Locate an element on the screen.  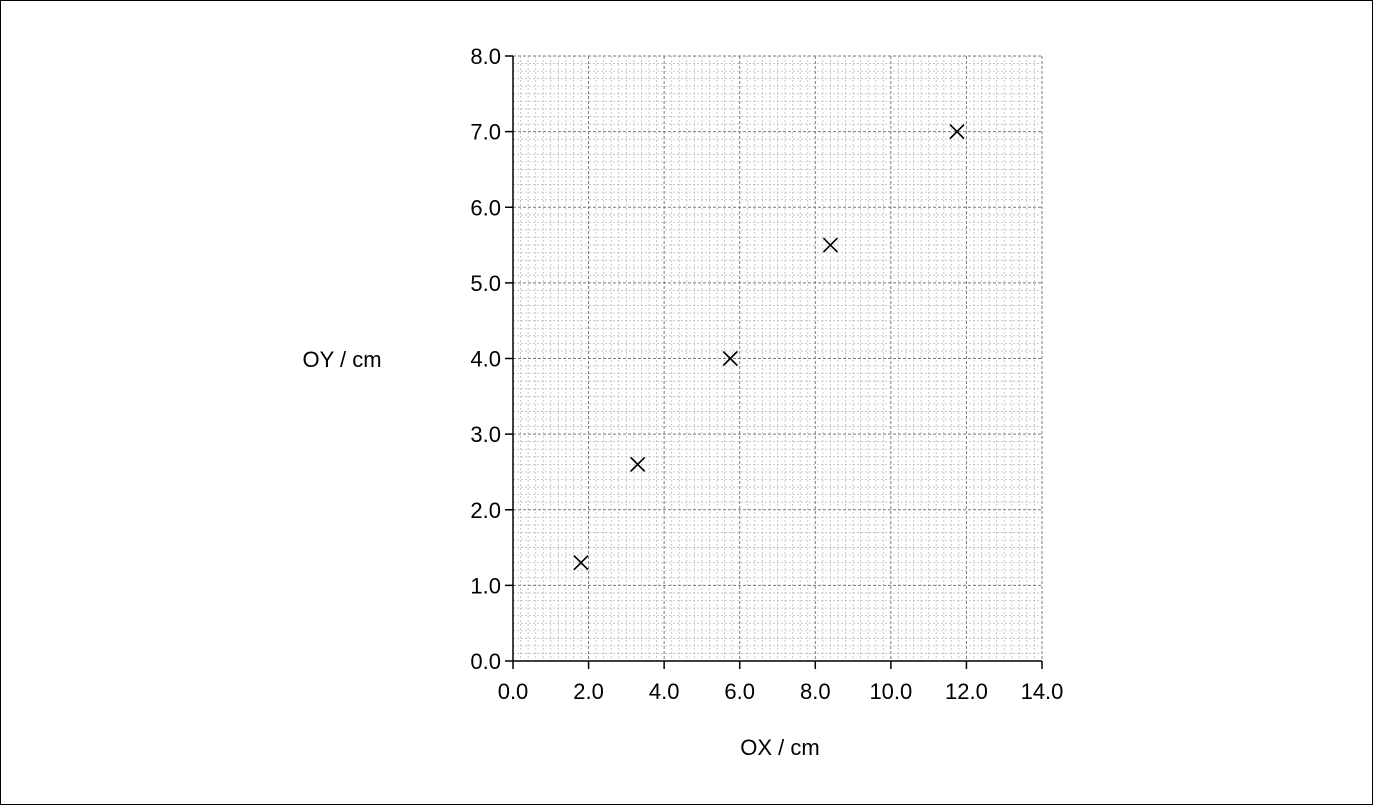
y-tick-label: 6.0 is located at coordinates (485, 207).